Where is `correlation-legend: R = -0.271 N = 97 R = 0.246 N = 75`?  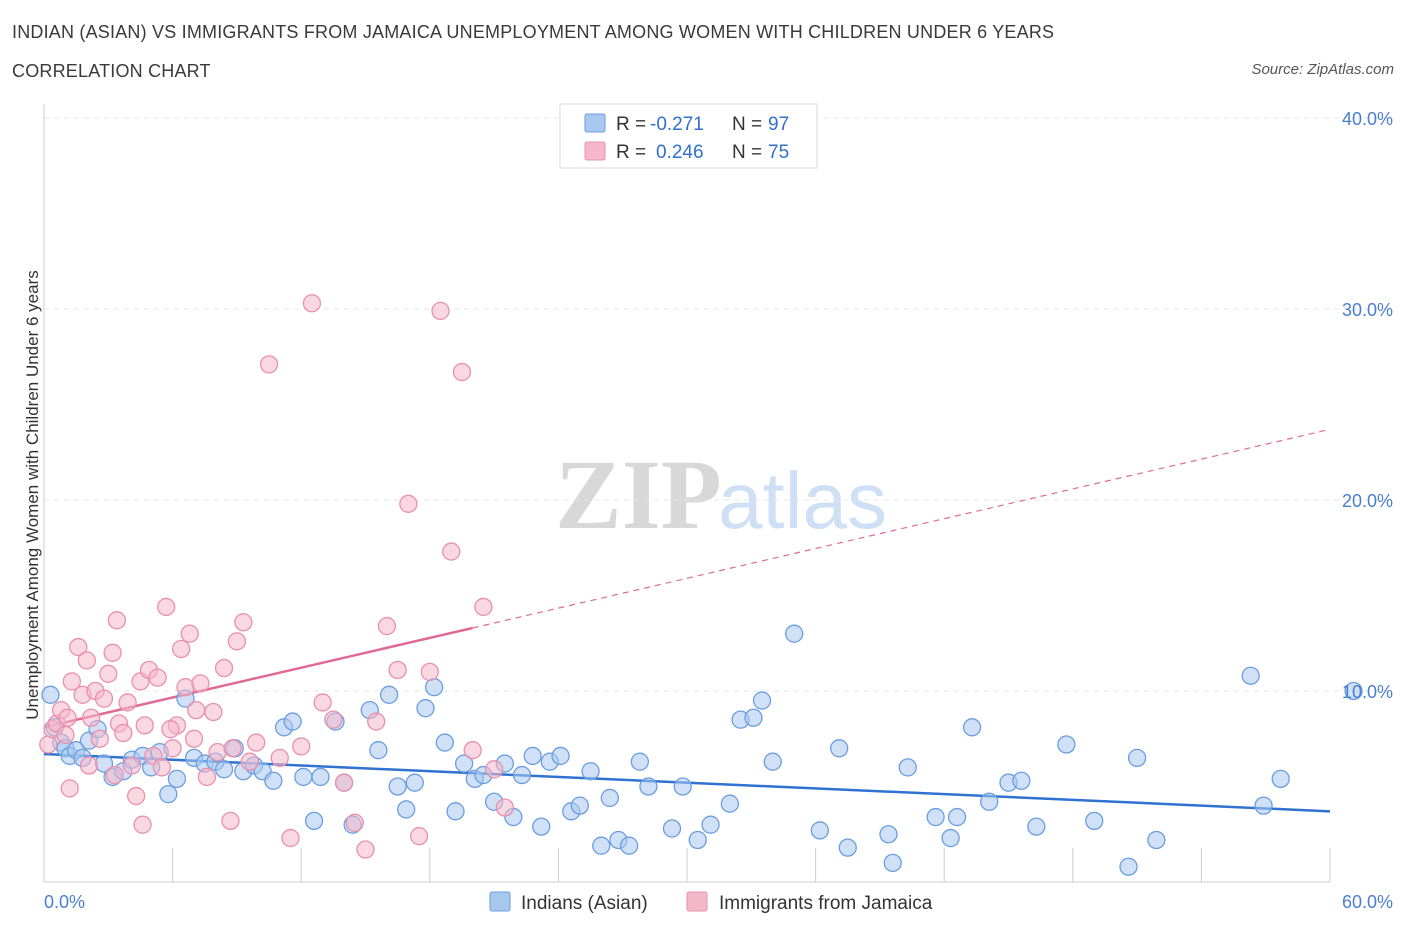
correlation-legend: R = -0.271 N = 97 R = 0.246 N = 75 is located at coordinates (688, 136).